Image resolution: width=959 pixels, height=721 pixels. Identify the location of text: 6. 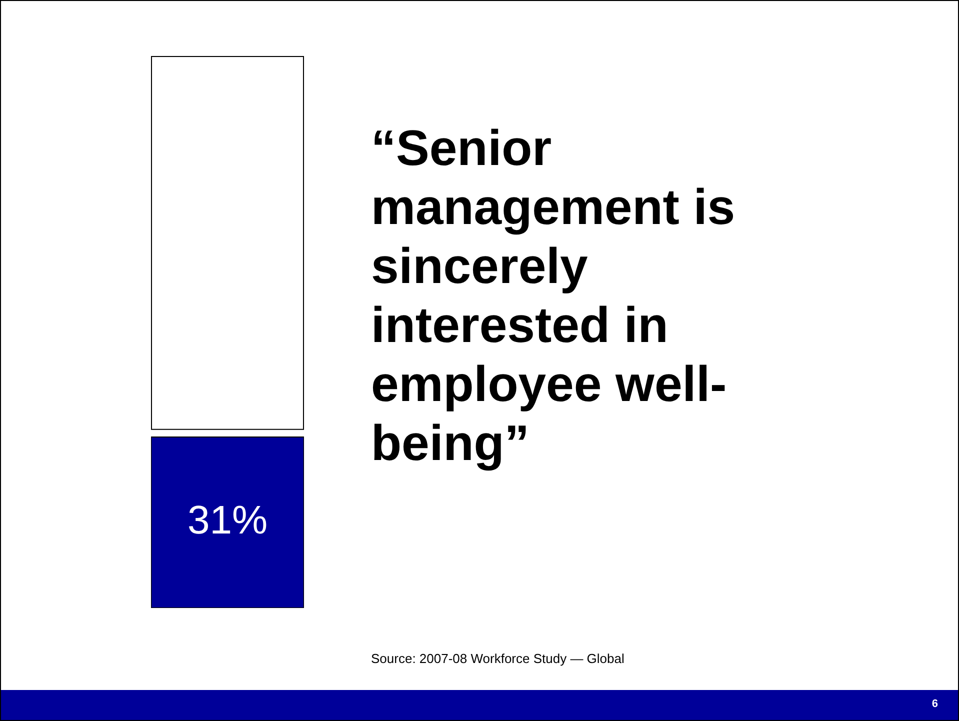
(935, 704).